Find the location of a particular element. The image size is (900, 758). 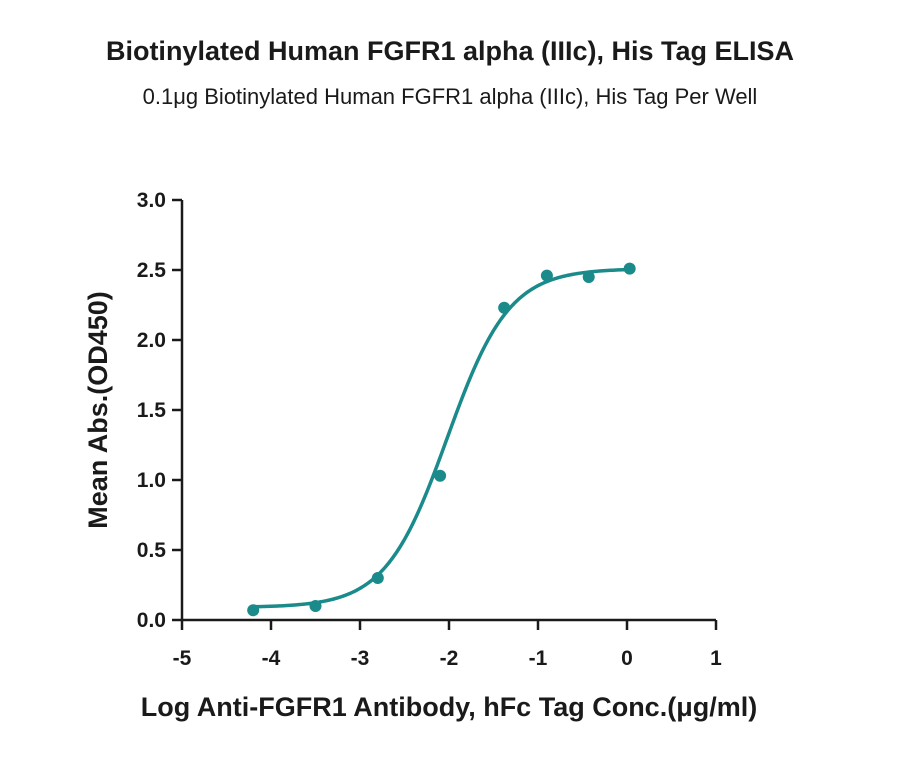

y-tick-label: 2.0 is located at coordinates (151, 340).